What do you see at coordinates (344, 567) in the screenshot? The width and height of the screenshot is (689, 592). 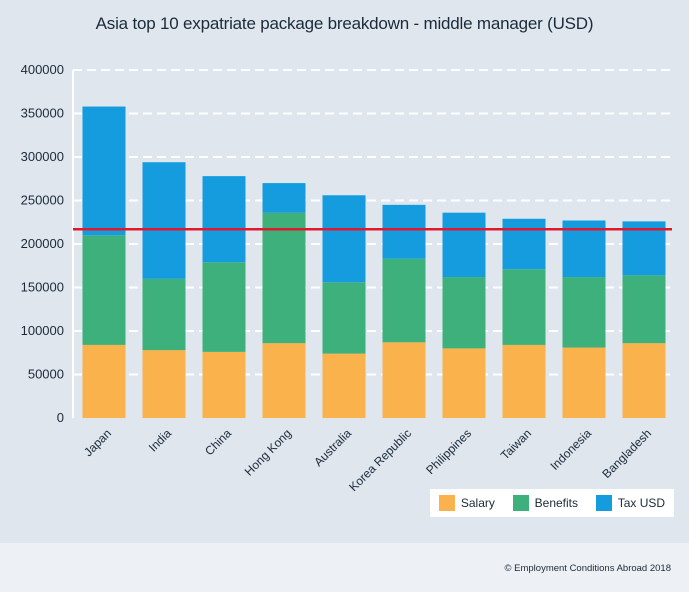 I see `footer-bar: © Employment Conditions Abroad 2018` at bounding box center [344, 567].